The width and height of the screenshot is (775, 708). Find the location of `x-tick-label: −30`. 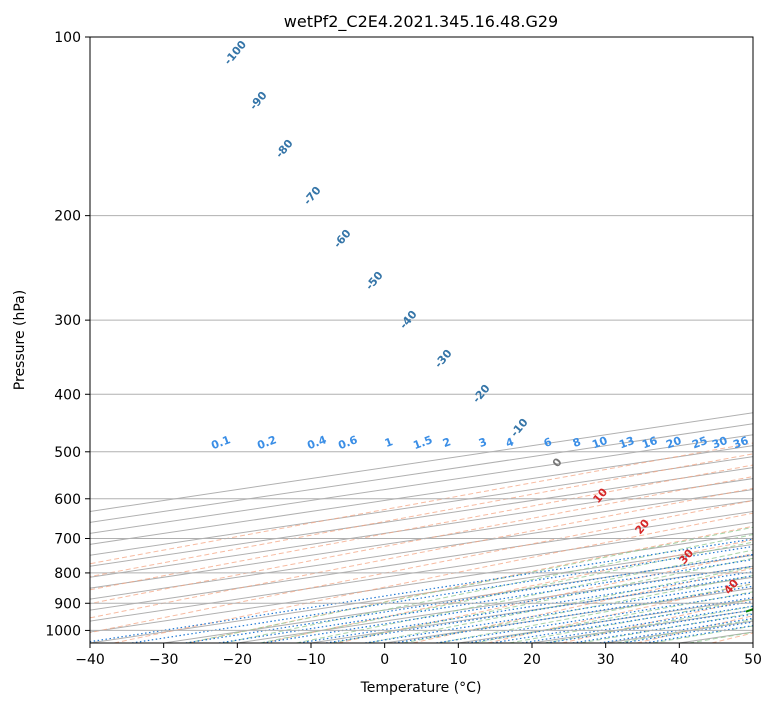

x-tick-label: −30 is located at coordinates (164, 660).